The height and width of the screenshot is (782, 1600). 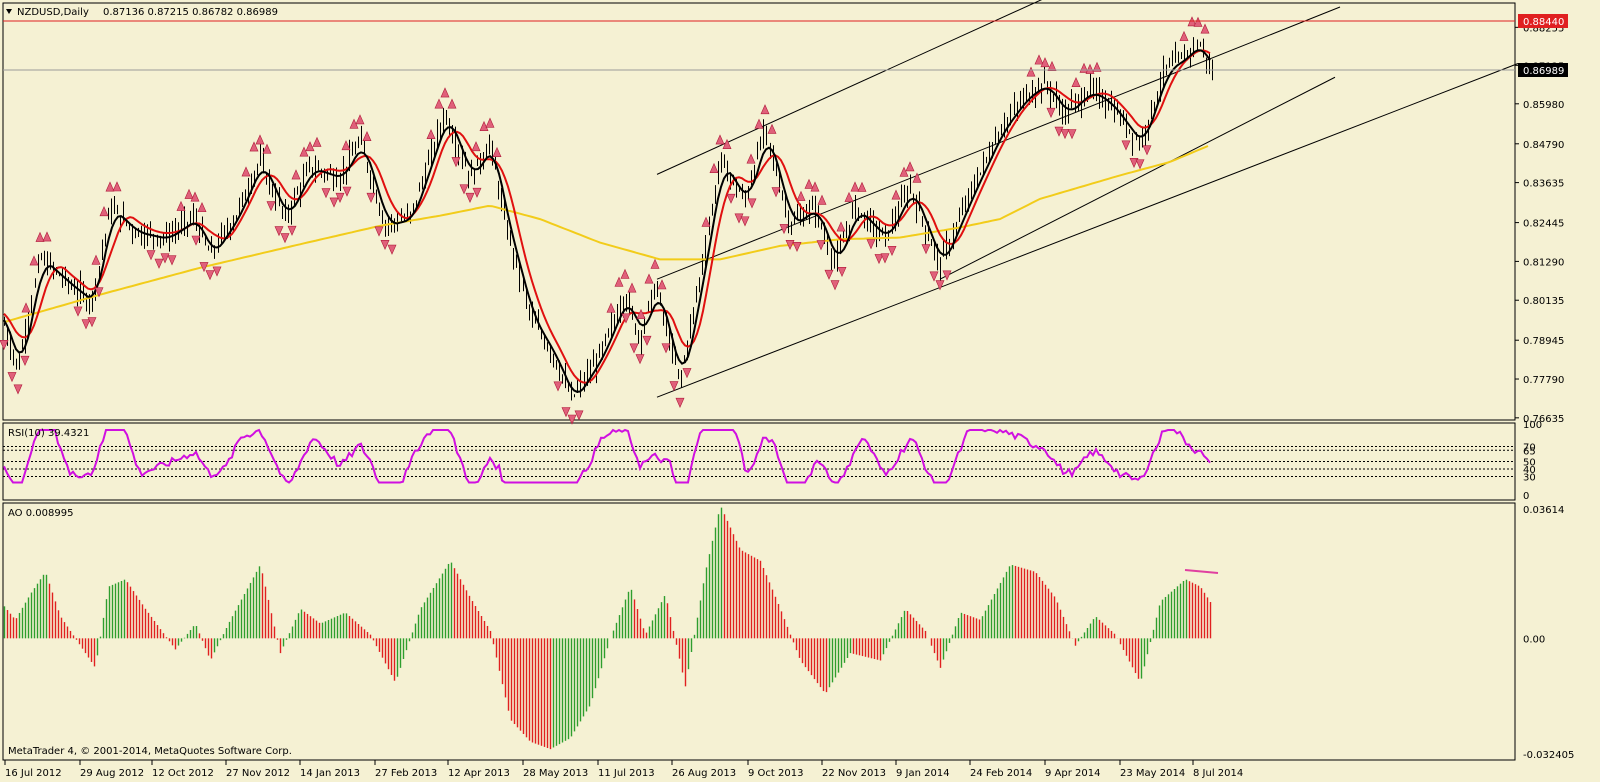 What do you see at coordinates (1137, 178) in the screenshot?
I see `trendline` at bounding box center [1137, 178].